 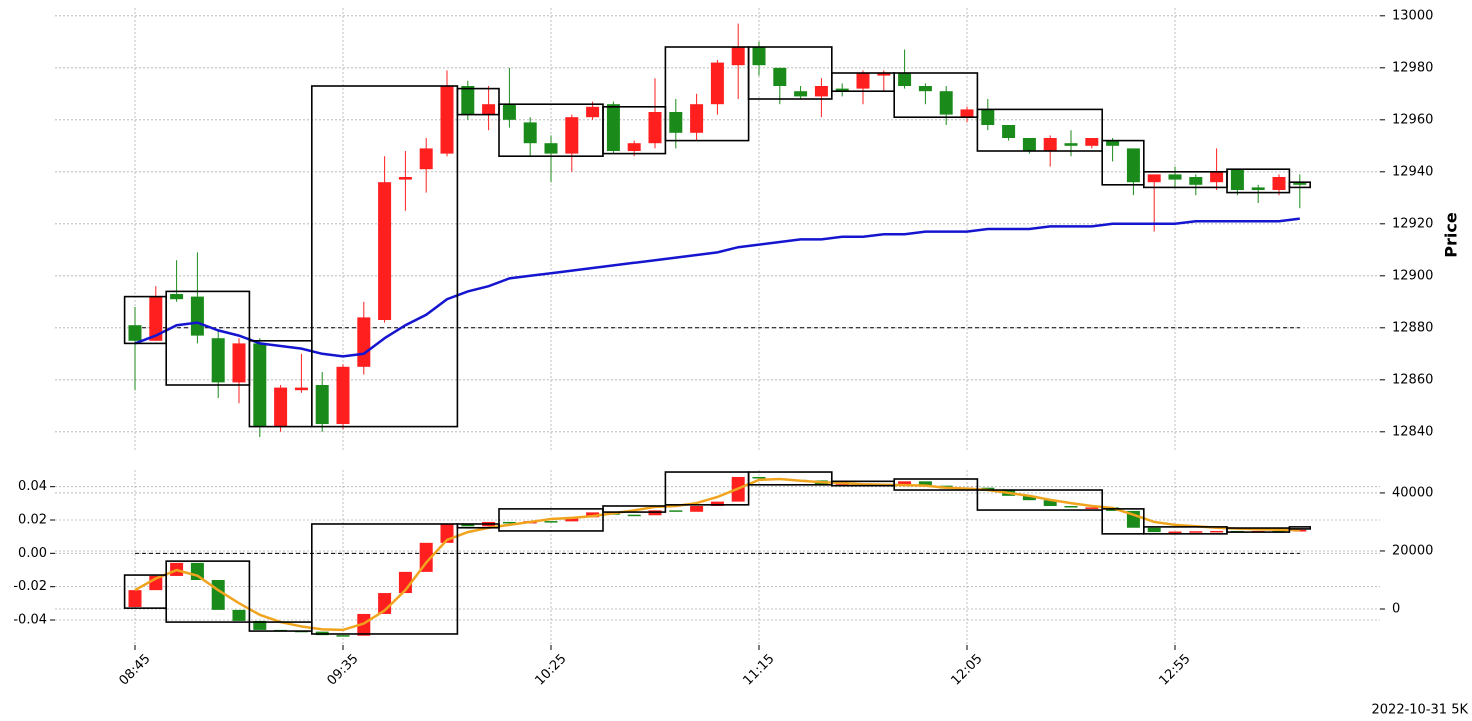 What do you see at coordinates (134, 669) in the screenshot?
I see `x-tick-label: 08:45` at bounding box center [134, 669].